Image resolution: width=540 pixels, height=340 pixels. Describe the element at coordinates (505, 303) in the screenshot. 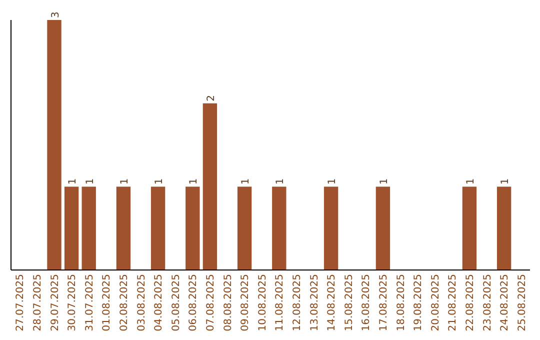

I see `x-tick-label: 24.08.2025` at that location.